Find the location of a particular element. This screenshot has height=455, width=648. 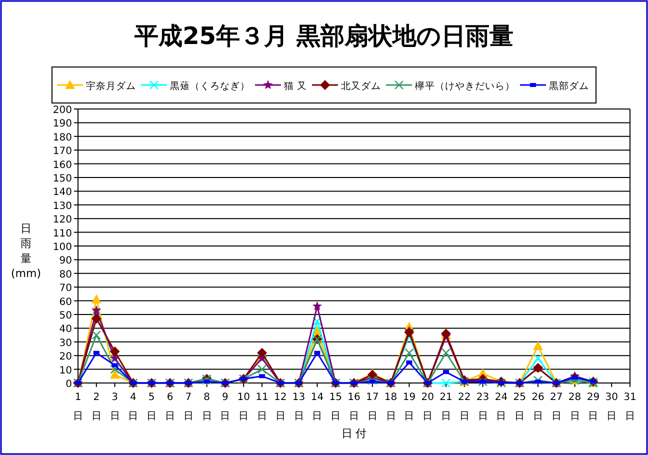

x-tick-label: 16日 is located at coordinates (354, 407).